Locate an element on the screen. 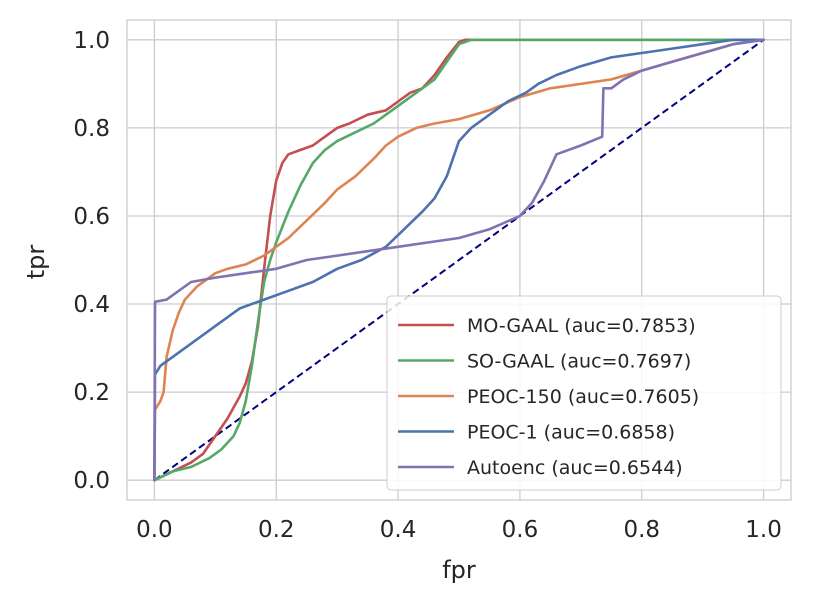 This screenshot has height=610, width=814. y-tick-label: 1.0 is located at coordinates (91, 41).